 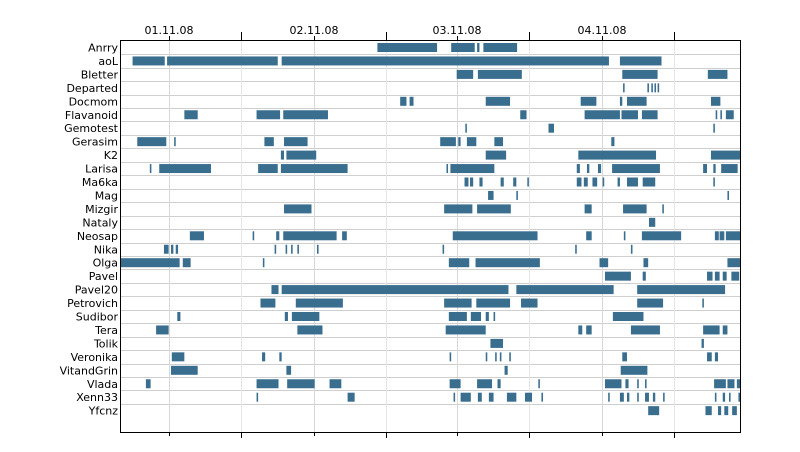 What do you see at coordinates (314, 30) in the screenshot?
I see `x-tick-label: 02.11.08` at bounding box center [314, 30].